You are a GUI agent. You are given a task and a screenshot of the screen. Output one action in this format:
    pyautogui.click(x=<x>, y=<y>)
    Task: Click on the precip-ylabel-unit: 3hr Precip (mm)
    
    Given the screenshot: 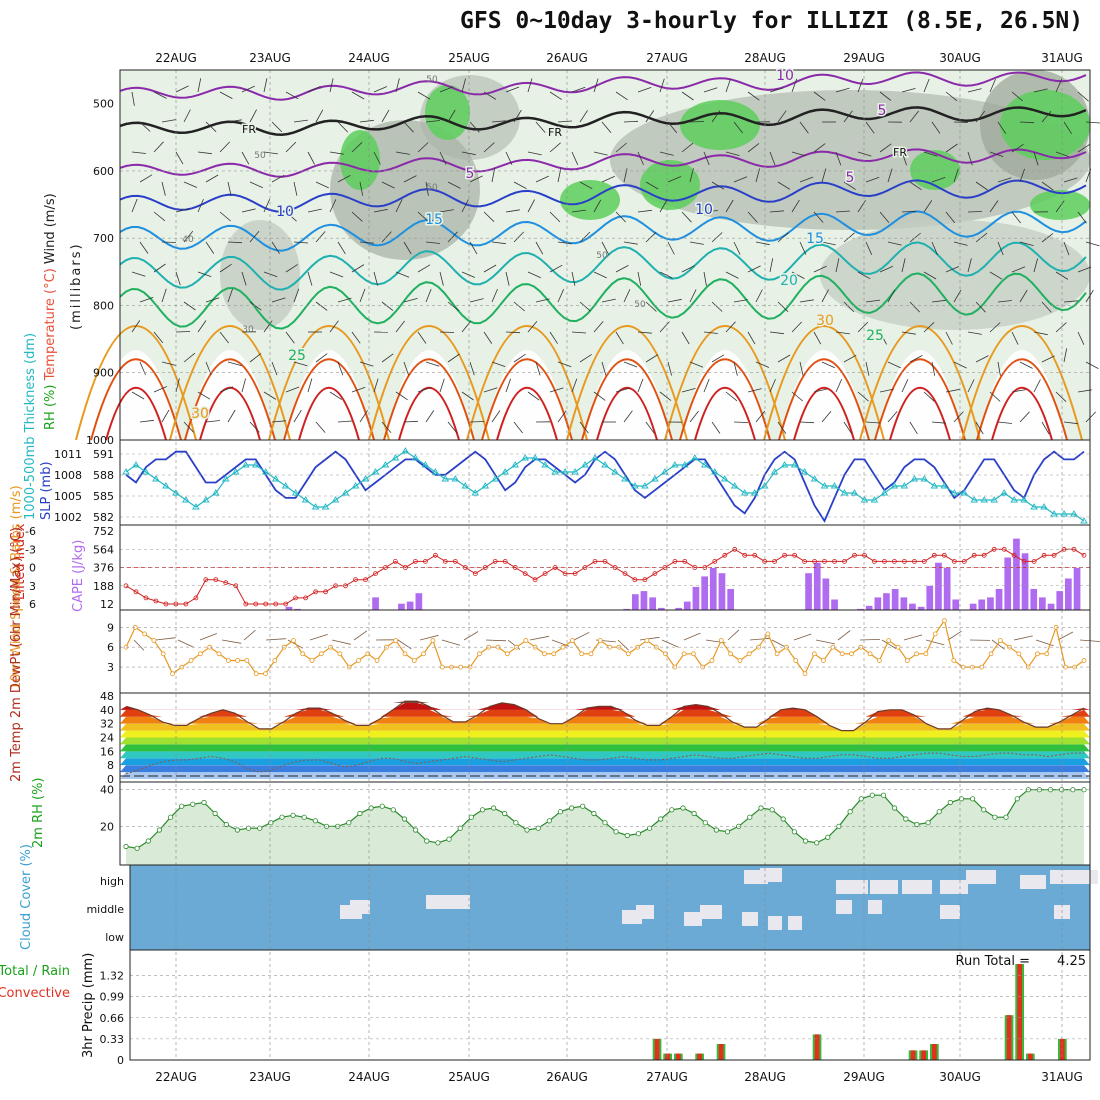 What is the action you would take?
    pyautogui.click(x=88, y=1005)
    